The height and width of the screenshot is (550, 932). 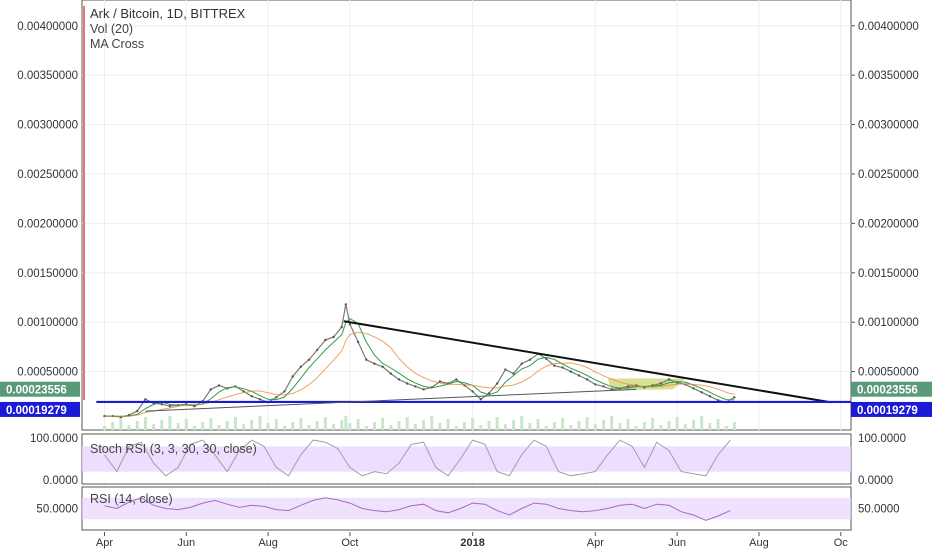 What do you see at coordinates (47, 126) in the screenshot?
I see `left-price-tick: 0.00300000` at bounding box center [47, 126].